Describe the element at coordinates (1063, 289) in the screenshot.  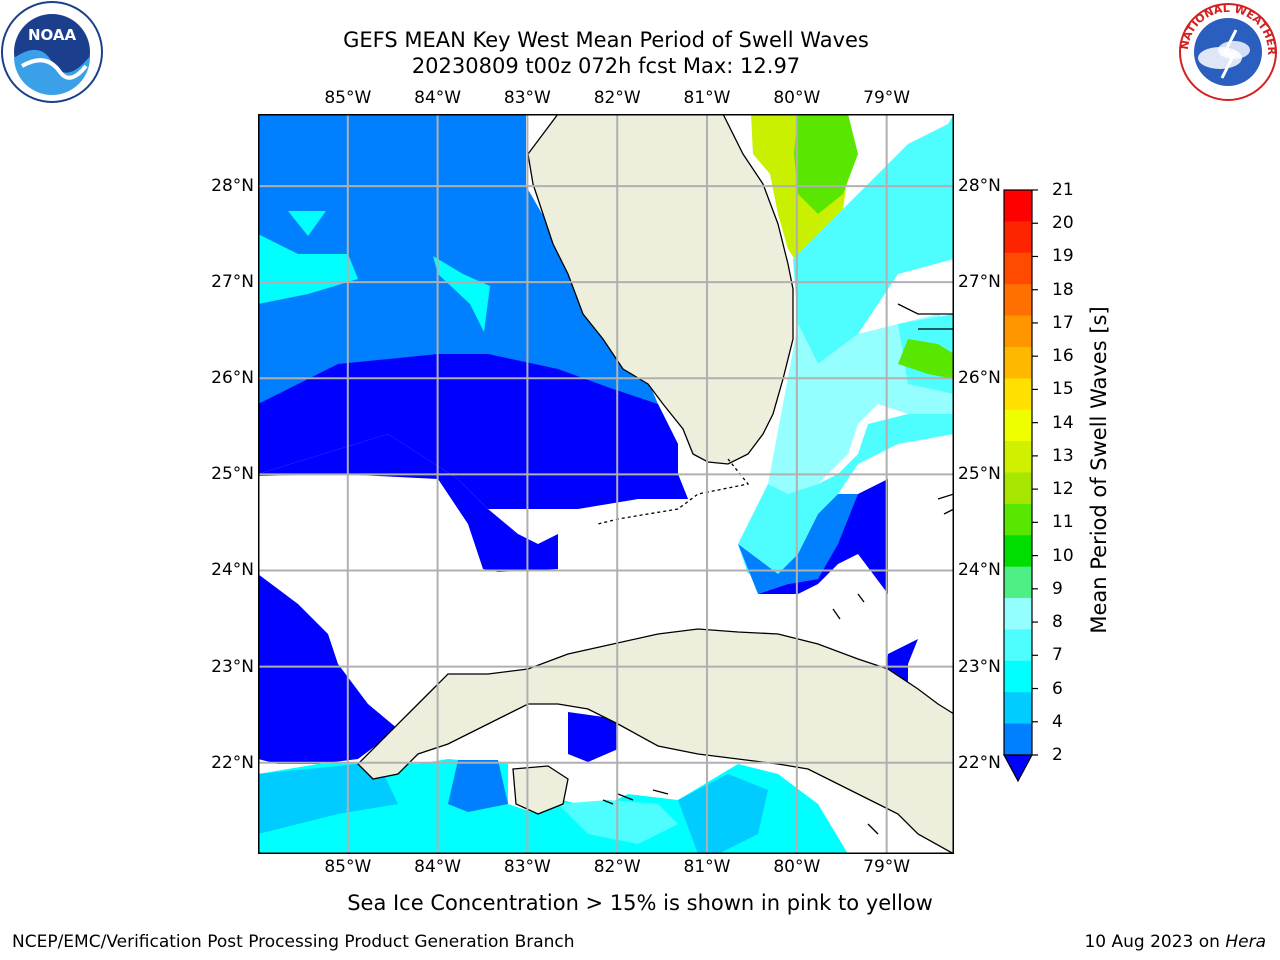
I see `colorbar-tick-label: 18` at that location.